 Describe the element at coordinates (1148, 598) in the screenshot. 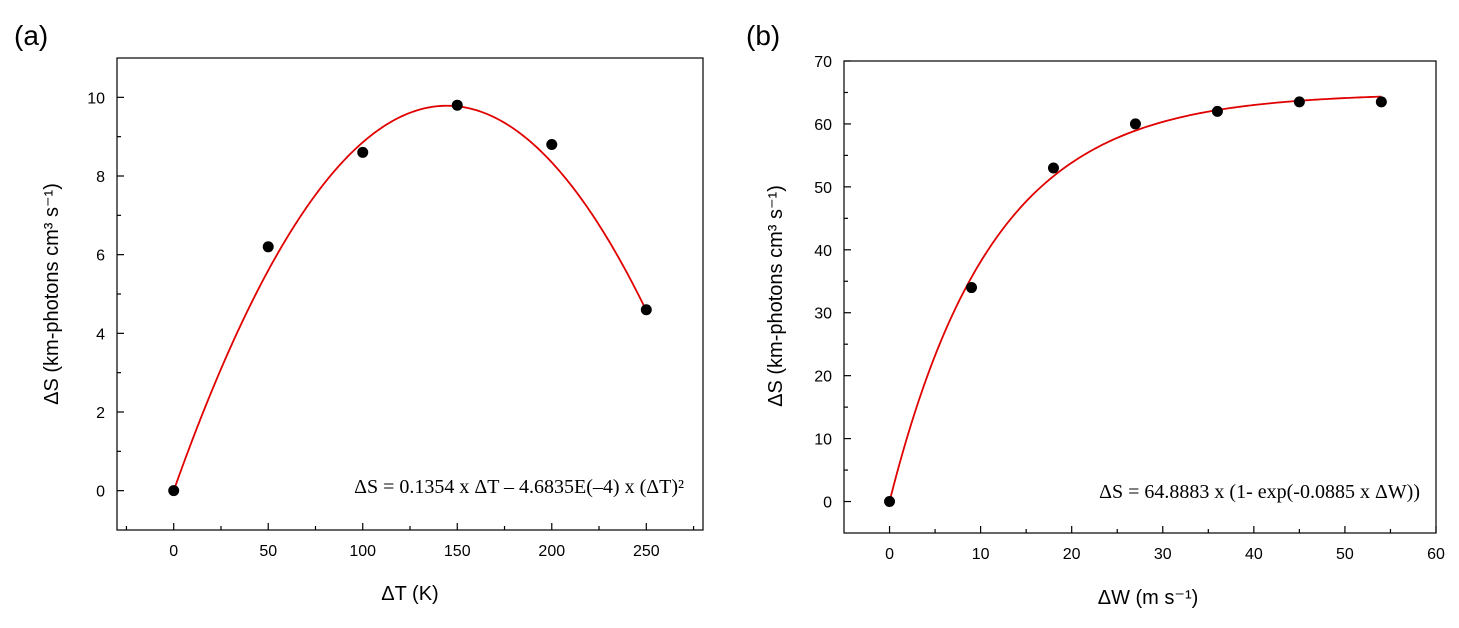

I see `x-axis-title-b: ΔW (m s⁻¹)` at that location.